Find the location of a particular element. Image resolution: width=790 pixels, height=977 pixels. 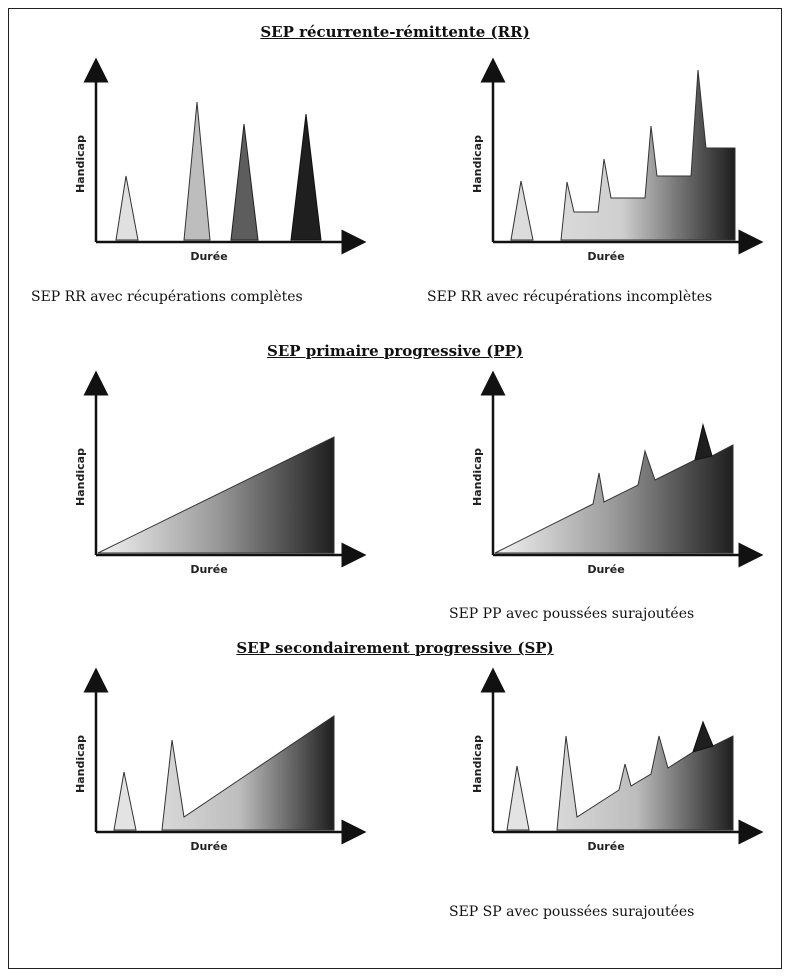

diagram-pp: Handicap Durée is located at coordinates (220, 473).